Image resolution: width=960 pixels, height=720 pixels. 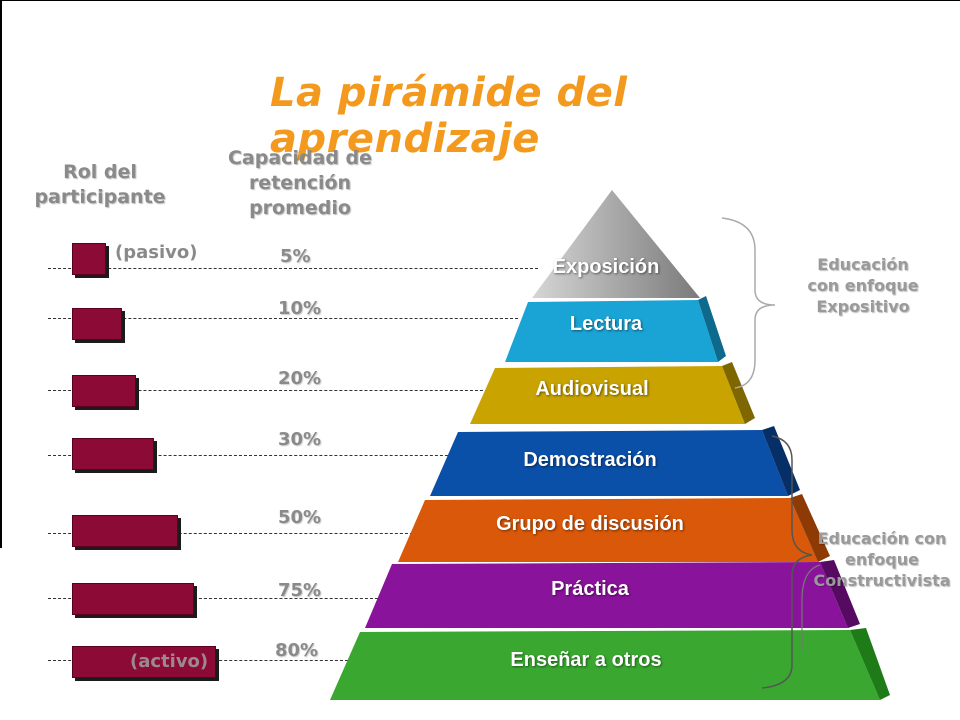 What do you see at coordinates (300, 517) in the screenshot?
I see `retention-percent-5: 50%` at bounding box center [300, 517].